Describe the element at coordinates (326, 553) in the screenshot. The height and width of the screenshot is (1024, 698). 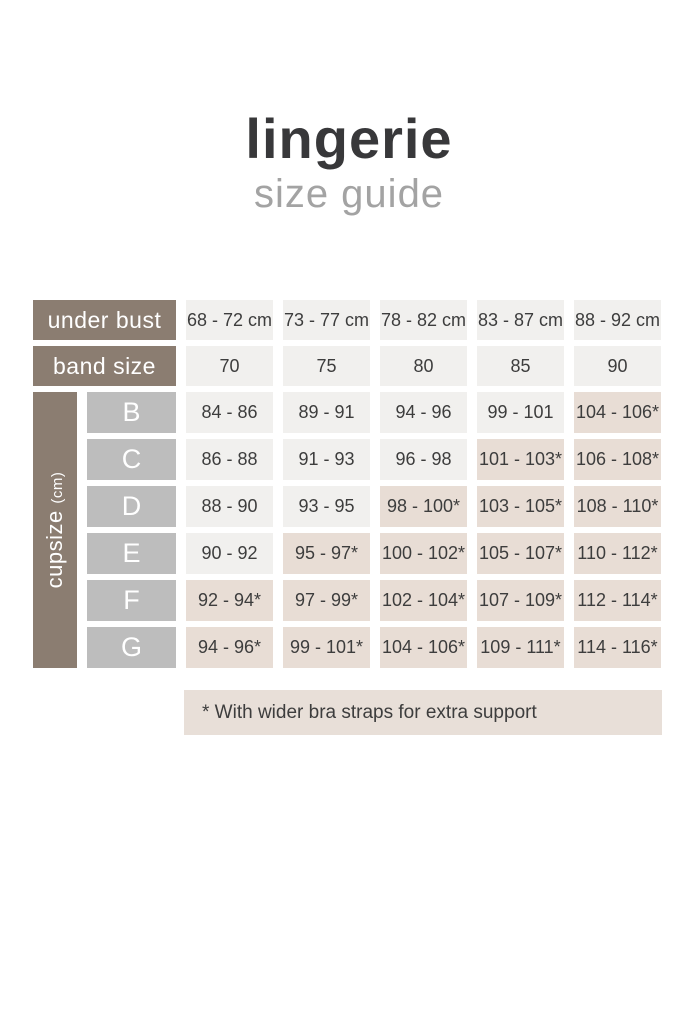
I see `size-range-cell: 95 - 97*` at that location.